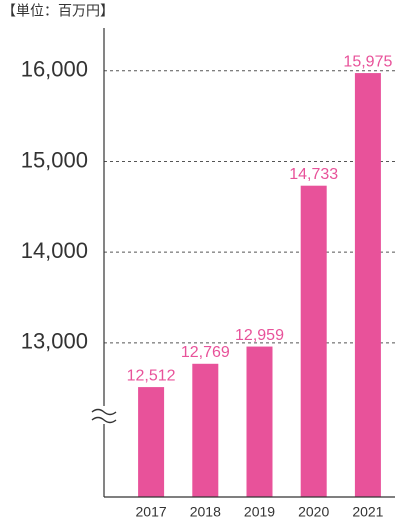 The width and height of the screenshot is (400, 527). Describe the element at coordinates (367, 512) in the screenshot. I see `x-tick-label: 2021` at that location.